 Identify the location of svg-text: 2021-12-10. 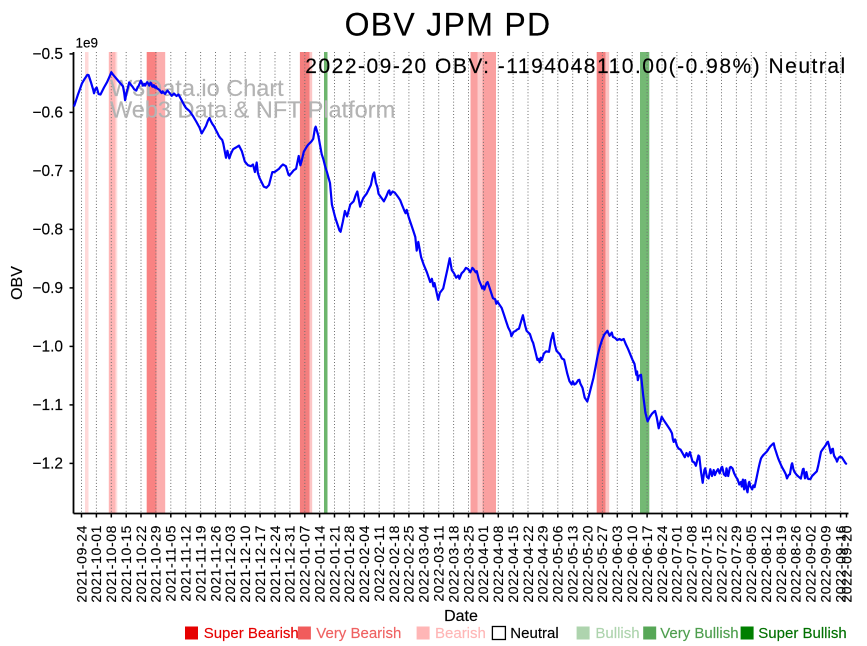
(245, 564).